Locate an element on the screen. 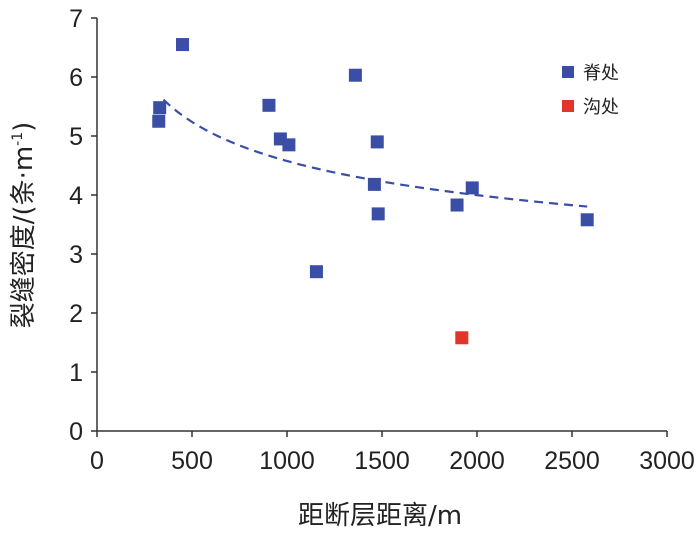 This screenshot has width=700, height=537. y-tick-label: 2 is located at coordinates (76, 314).